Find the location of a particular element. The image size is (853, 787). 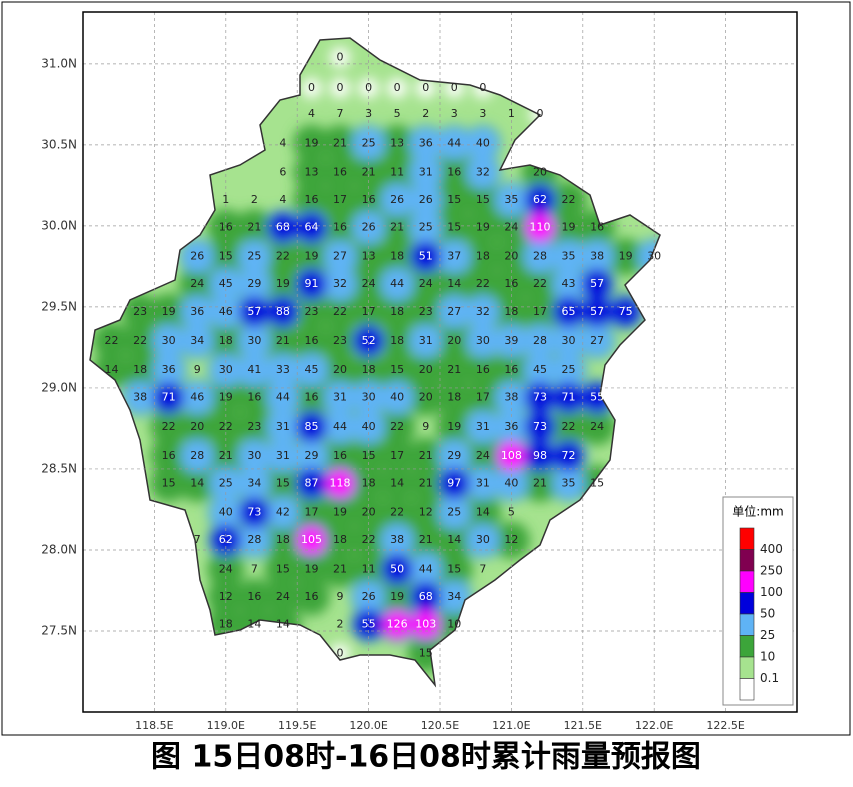

x-tick-label: 119.0E is located at coordinates (226, 725).